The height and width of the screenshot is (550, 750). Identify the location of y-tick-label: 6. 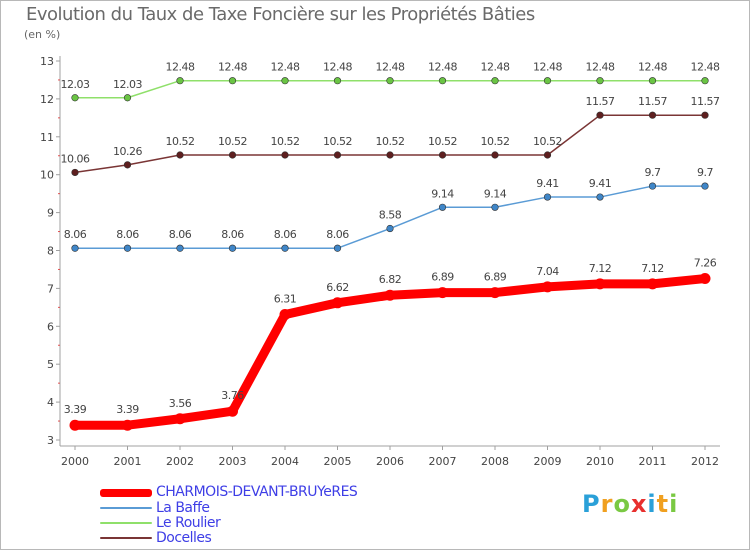
(50, 326).